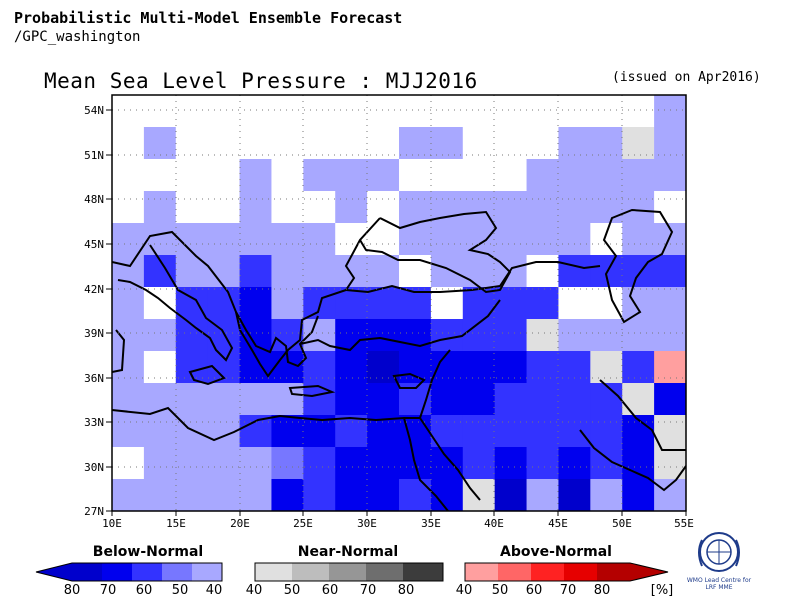 The height and width of the screenshot is (600, 800). What do you see at coordinates (686, 77) in the screenshot?
I see `issued-date: (issued on Apr2016)` at bounding box center [686, 77].